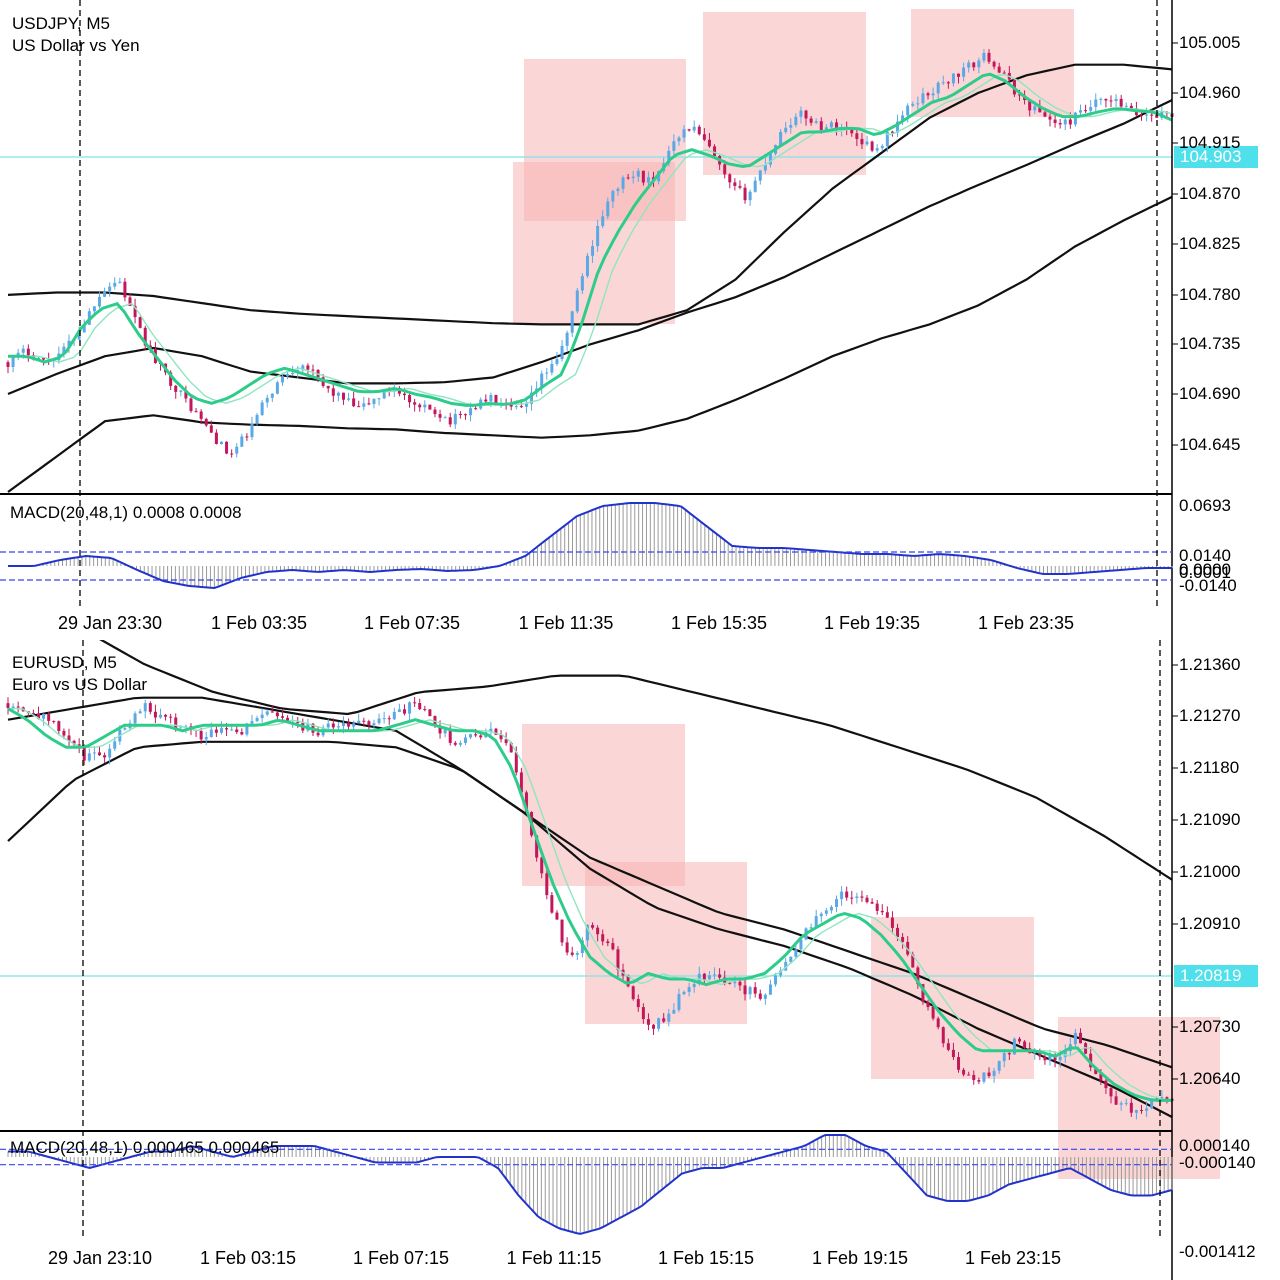 This screenshot has width=1280, height=1280. I want to click on price-tick-label: 1.21270, so click(1210, 715).